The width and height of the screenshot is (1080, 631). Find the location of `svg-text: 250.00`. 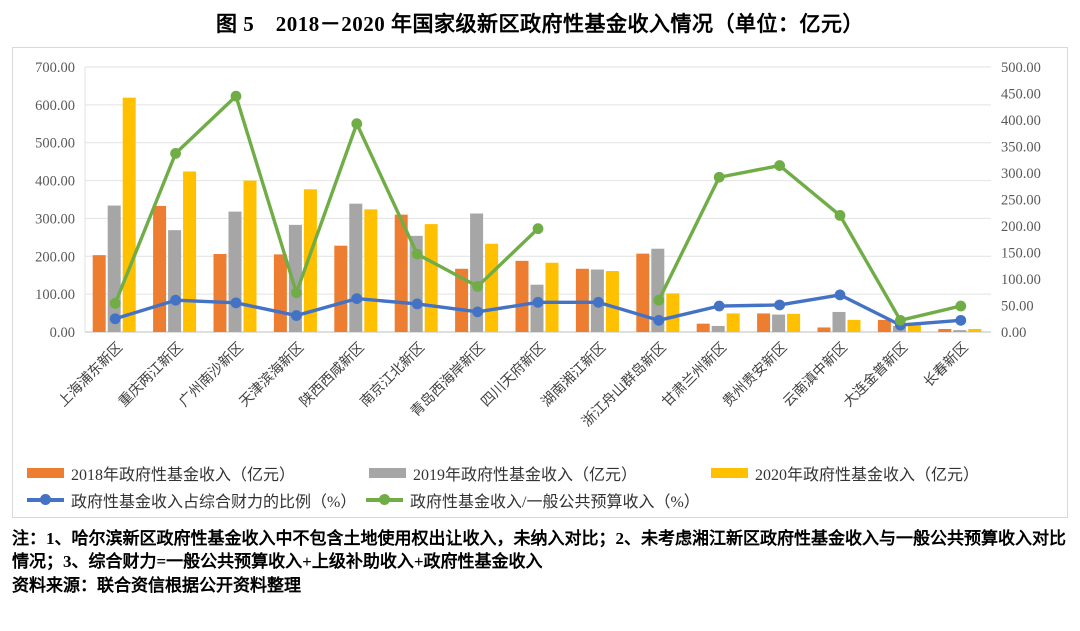

svg-text: 250.00 is located at coordinates (1021, 201).